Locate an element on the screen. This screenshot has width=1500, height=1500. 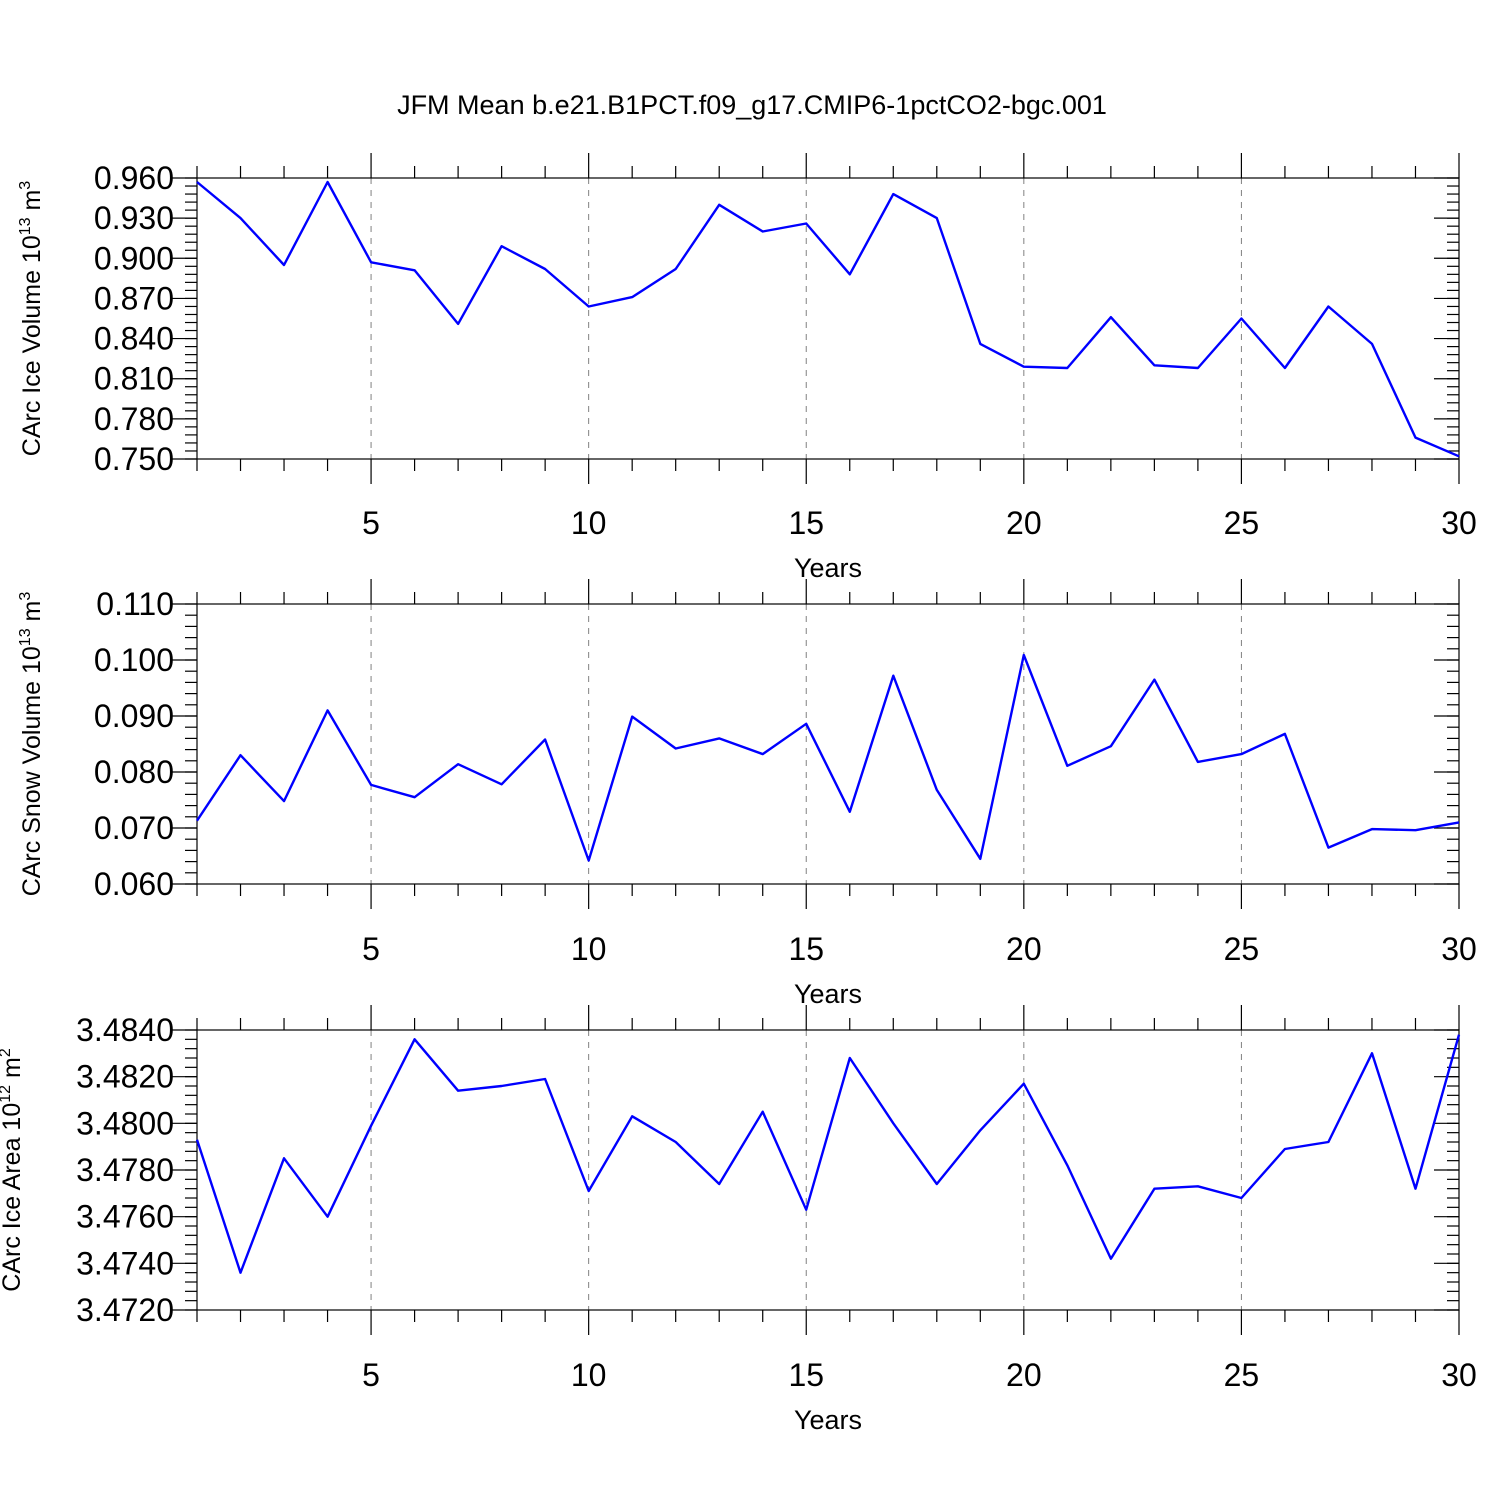
snow-volume-xtick-label: 30 is located at coordinates (1459, 949).